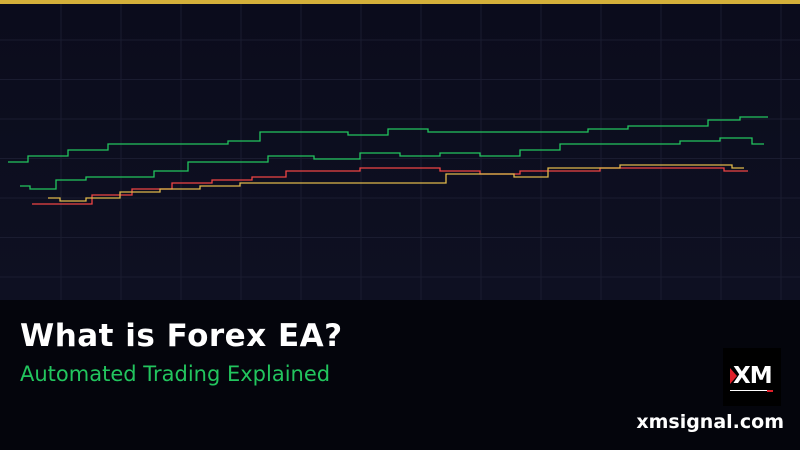  What do you see at coordinates (733, 376) in the screenshot?
I see `logo-triangle-icon` at bounding box center [733, 376].